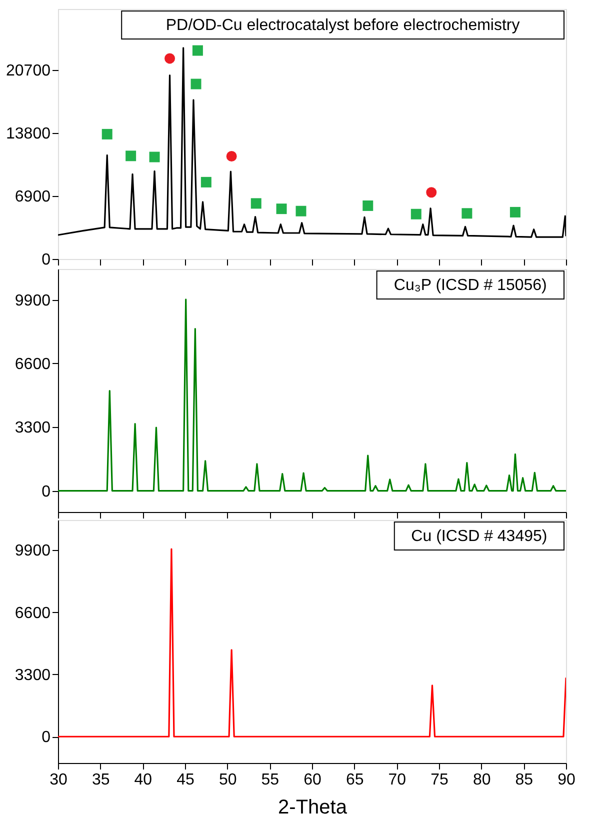 This screenshot has width=598, height=833. I want to click on x-tick-label: 60, so click(313, 780).